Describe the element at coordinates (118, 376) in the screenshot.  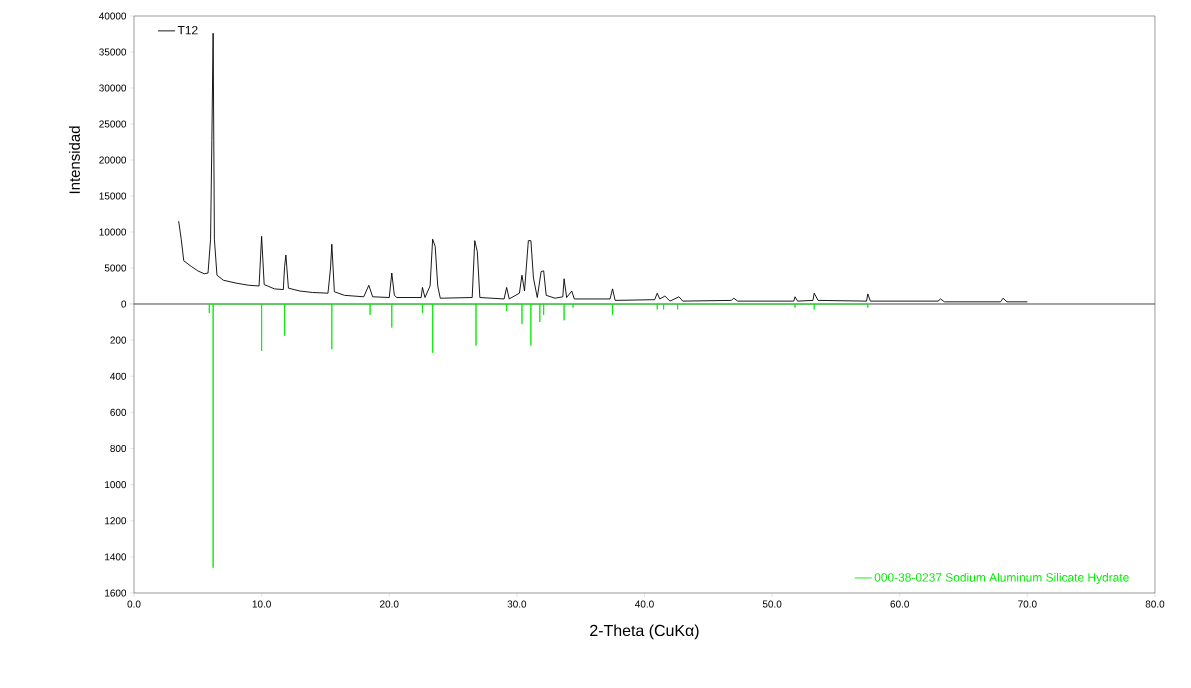
I see `y-tick-label: 400` at that location.